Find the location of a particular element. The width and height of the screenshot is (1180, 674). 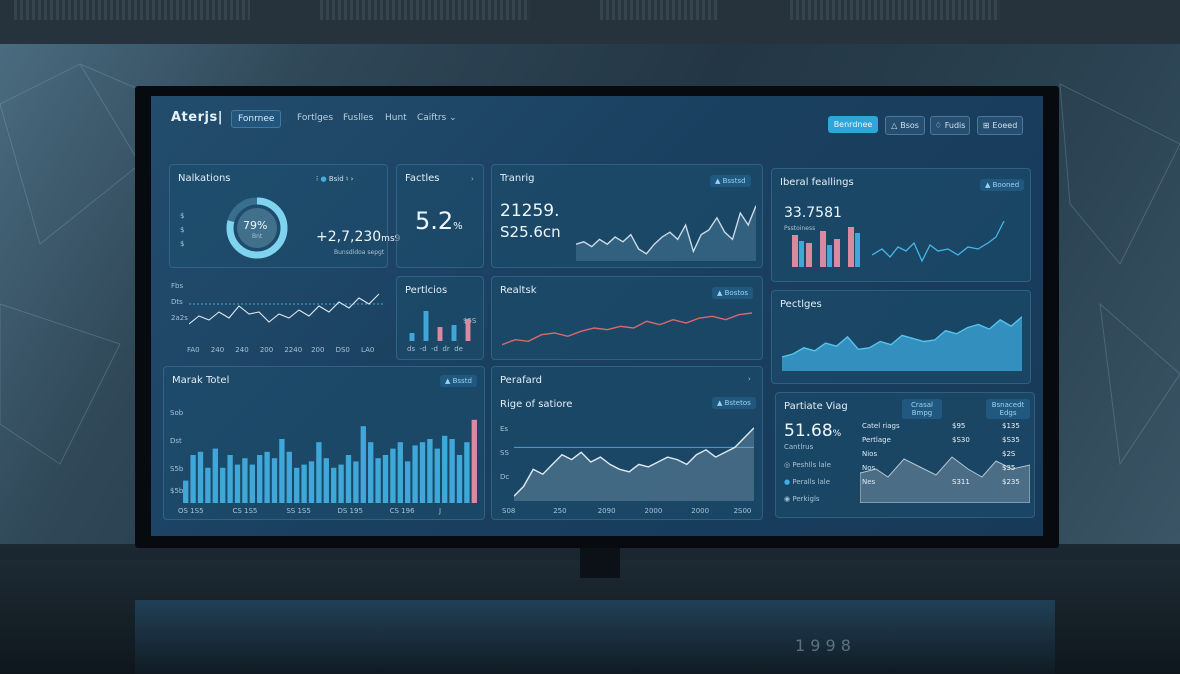

row-value-b: $235 is located at coordinates (1011, 482).